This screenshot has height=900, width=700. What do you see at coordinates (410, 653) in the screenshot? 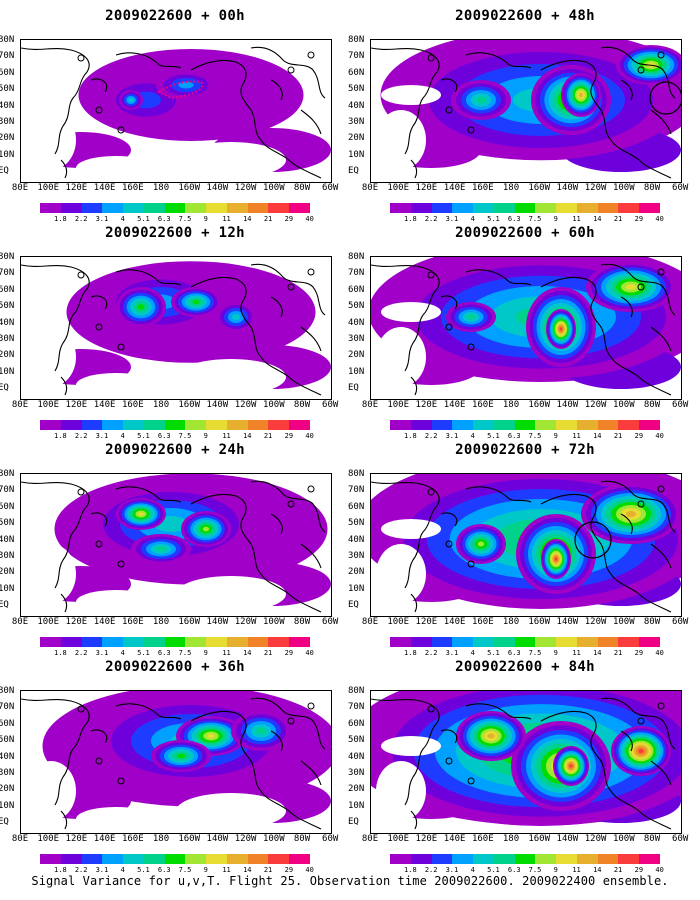
I see `colorbar-label: 1.8` at bounding box center [410, 653].